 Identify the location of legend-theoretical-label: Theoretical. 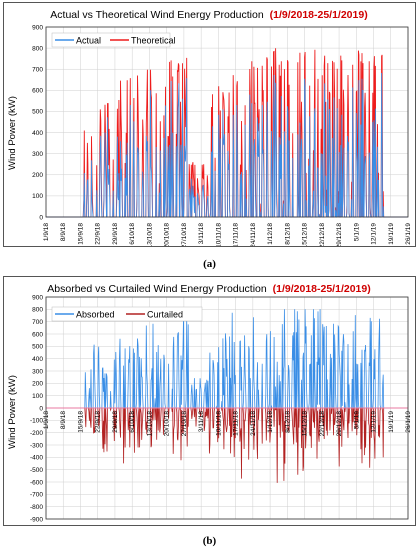
(153, 41).